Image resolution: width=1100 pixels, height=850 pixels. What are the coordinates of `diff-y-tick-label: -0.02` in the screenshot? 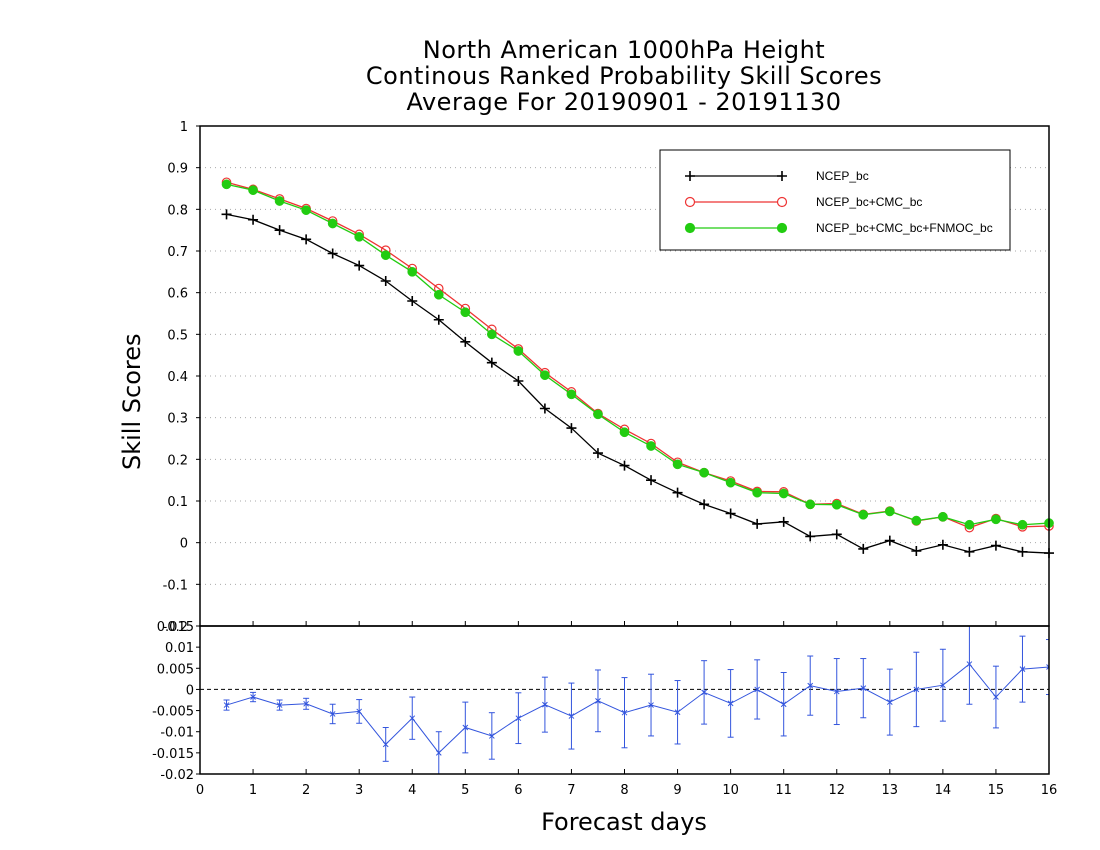 It's located at (177, 775).